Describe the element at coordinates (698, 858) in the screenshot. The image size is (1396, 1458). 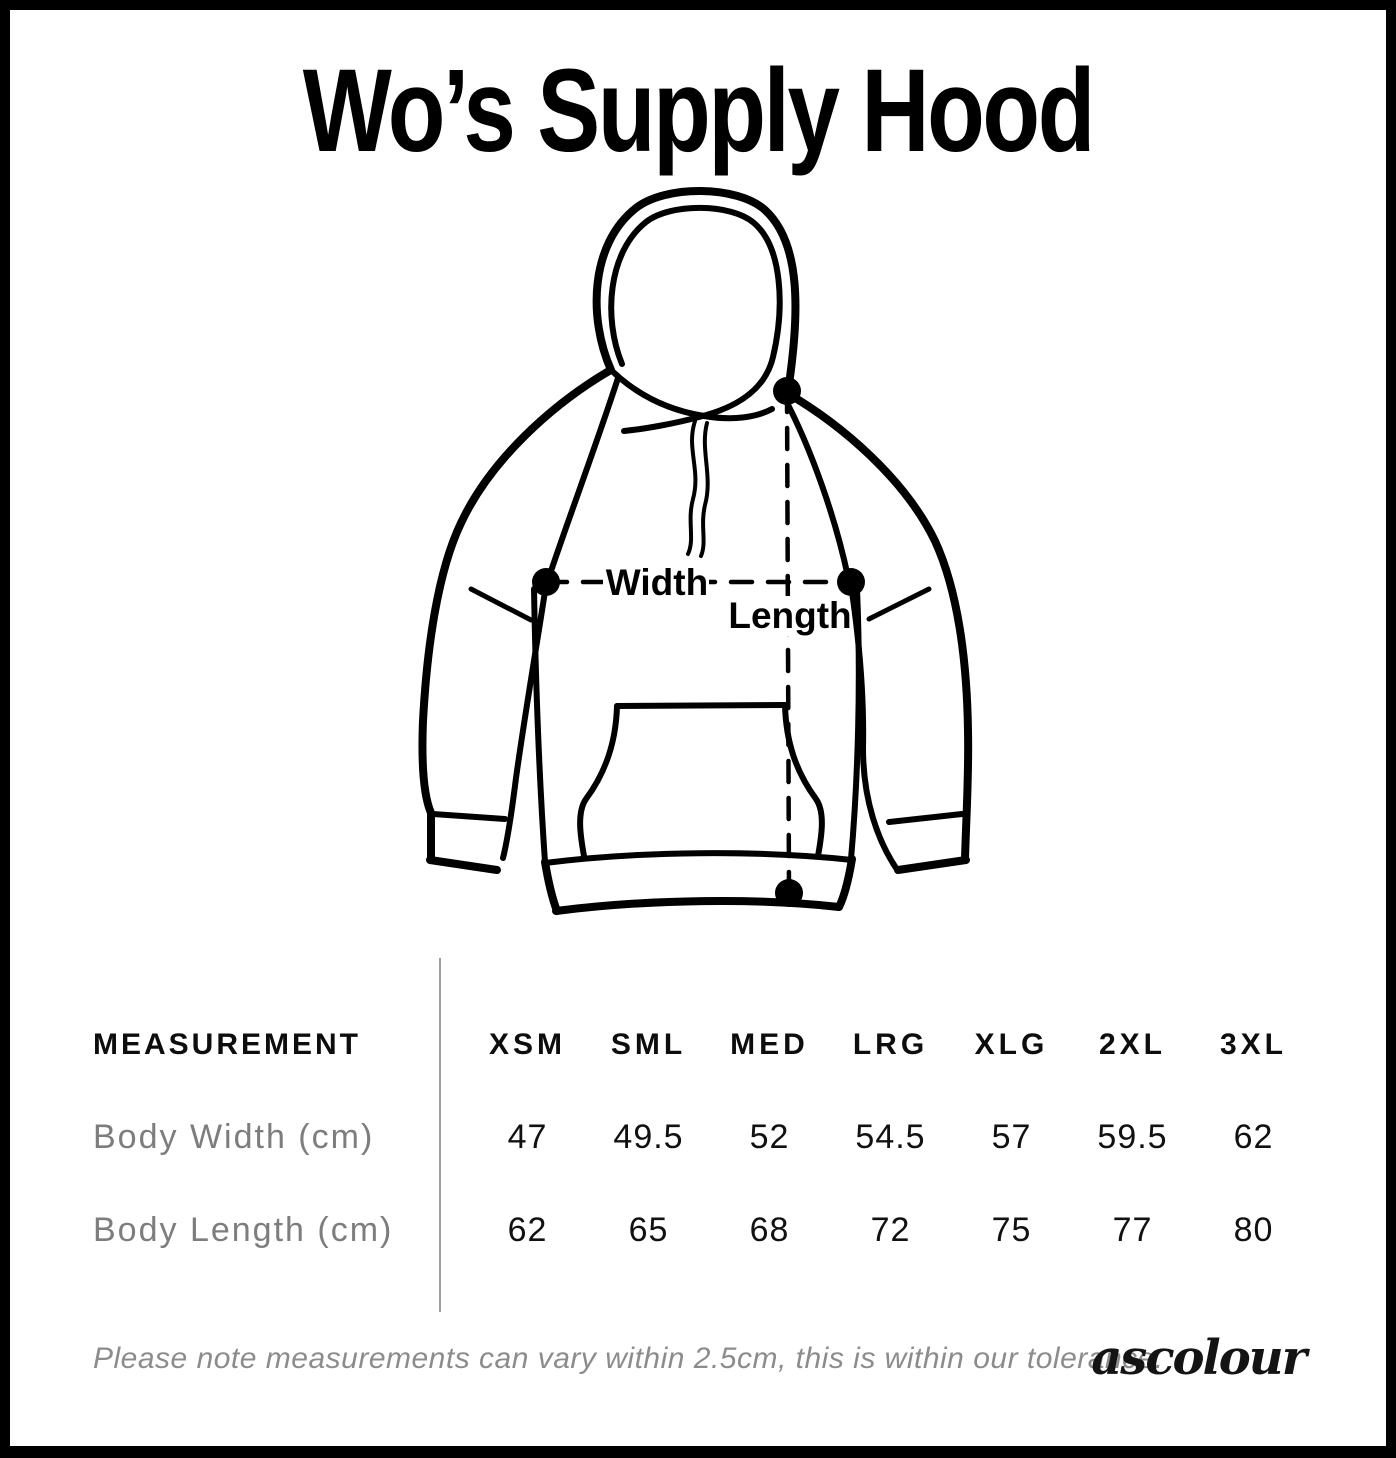
I see `hem-top-seam` at that location.